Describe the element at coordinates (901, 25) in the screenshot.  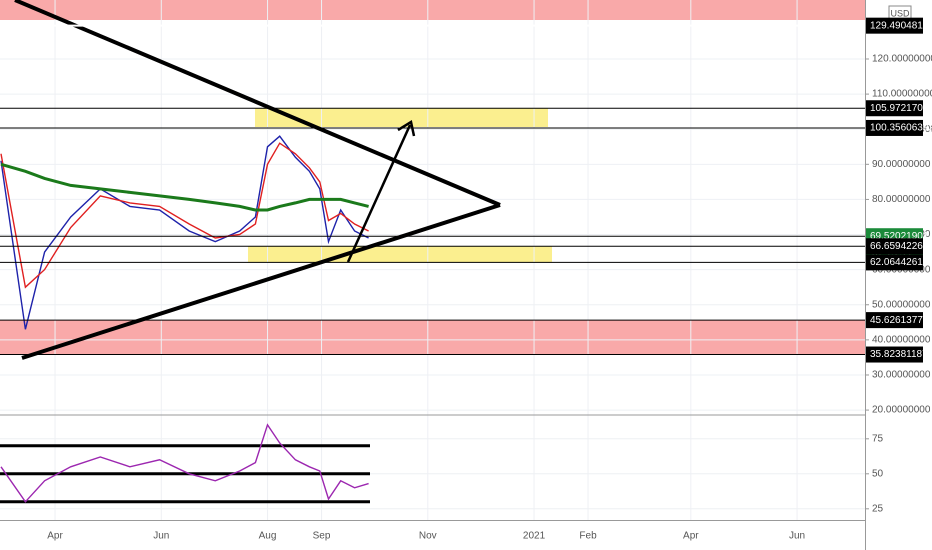
I see `level-label: 129.49048105` at that location.